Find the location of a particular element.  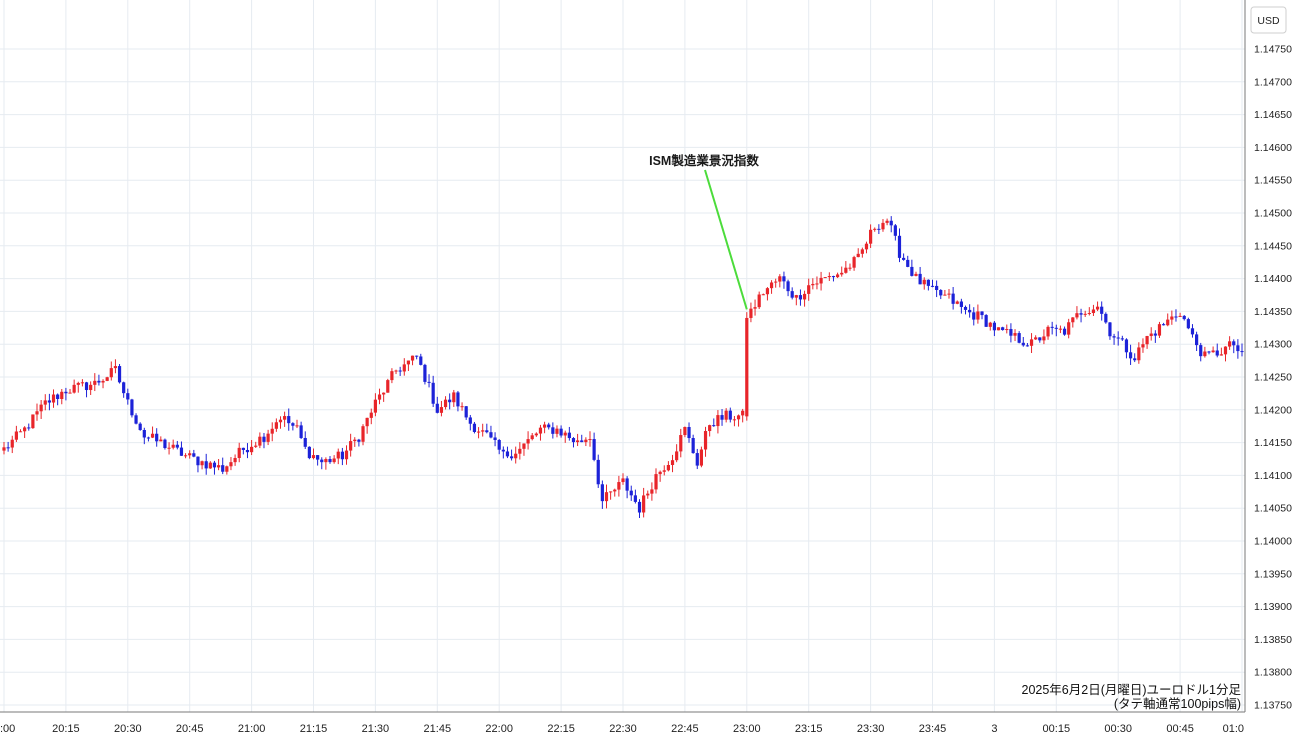

currency-badge is located at coordinates (1268, 20).